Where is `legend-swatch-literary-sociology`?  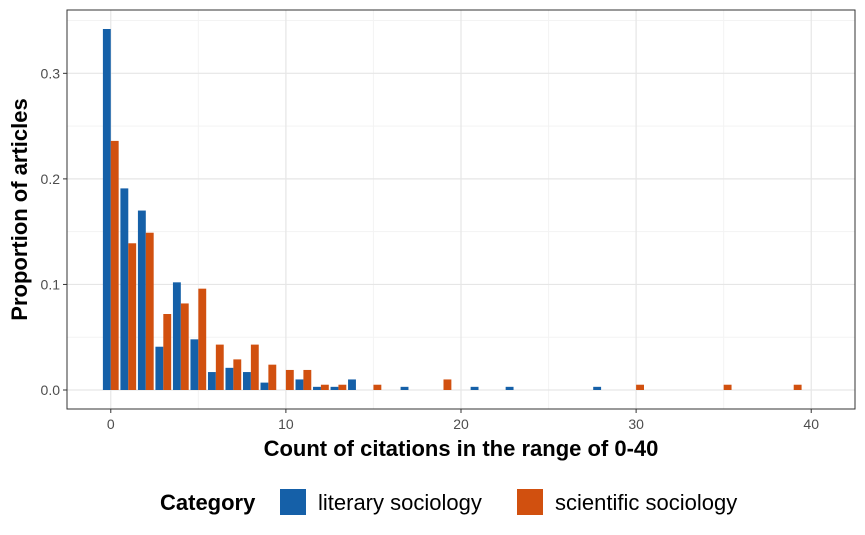
legend-swatch-literary-sociology is located at coordinates (293, 502).